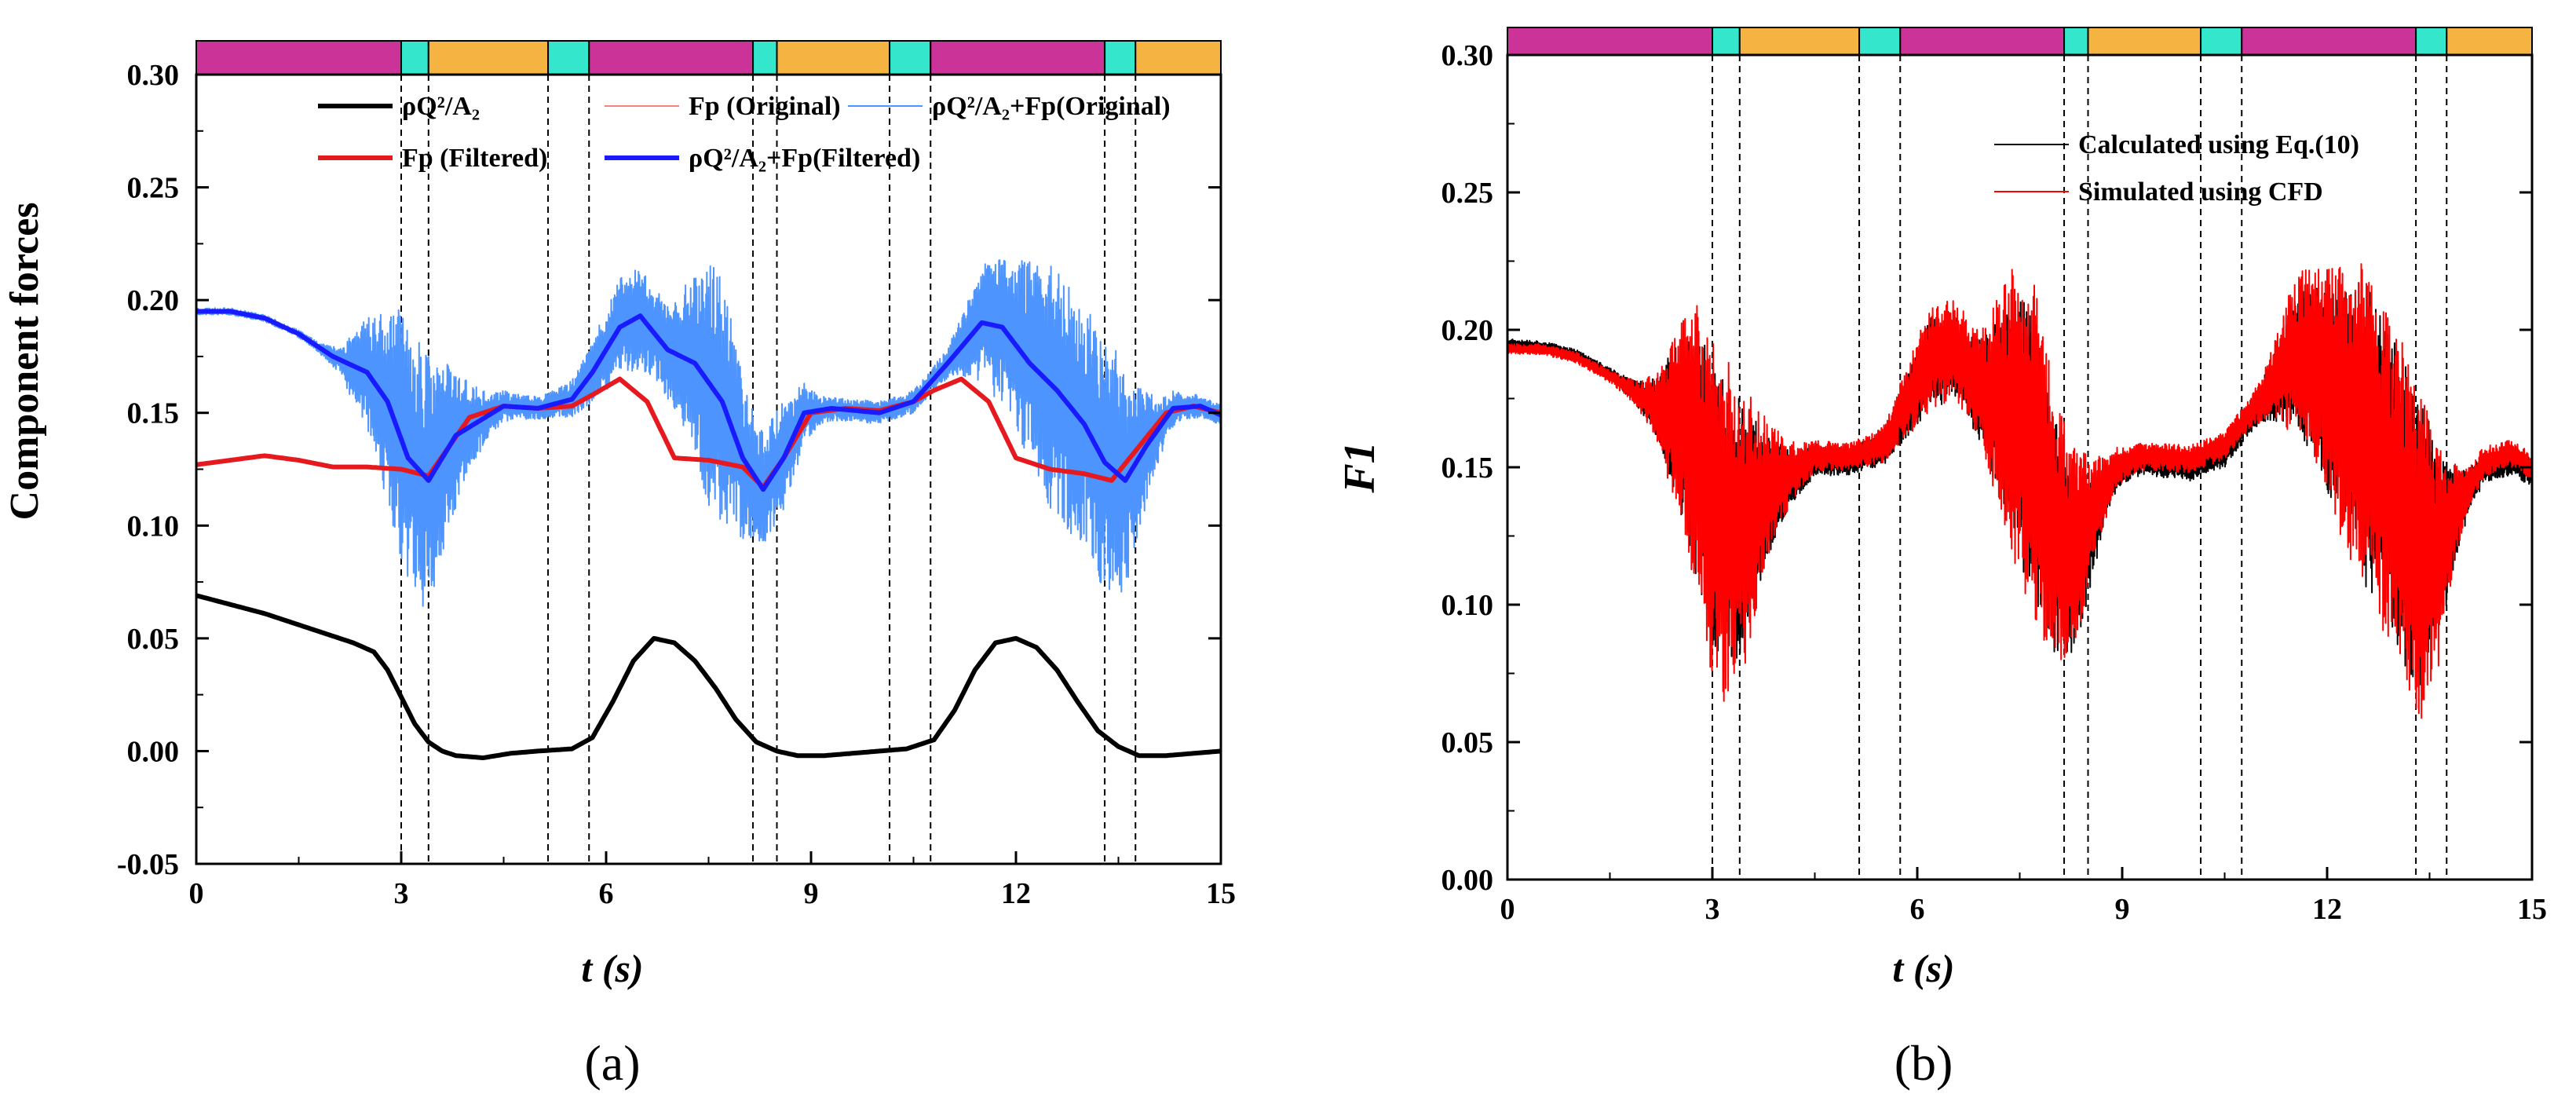 The width and height of the screenshot is (2576, 1101). What do you see at coordinates (441, 106) in the screenshot?
I see `legend-label: ρQ²/A₂` at bounding box center [441, 106].